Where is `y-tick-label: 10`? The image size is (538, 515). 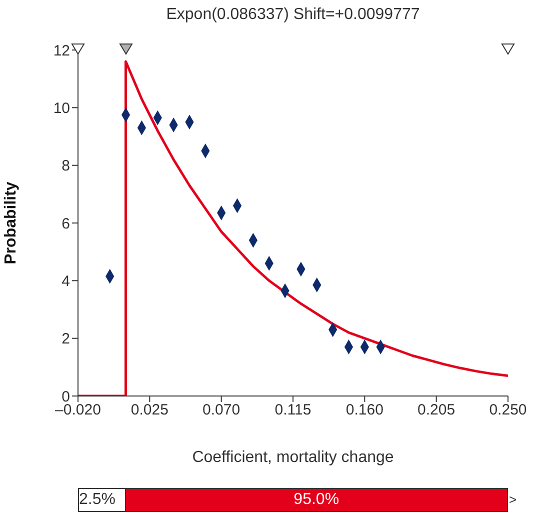
y-tick-label: 10 is located at coordinates (61, 108).